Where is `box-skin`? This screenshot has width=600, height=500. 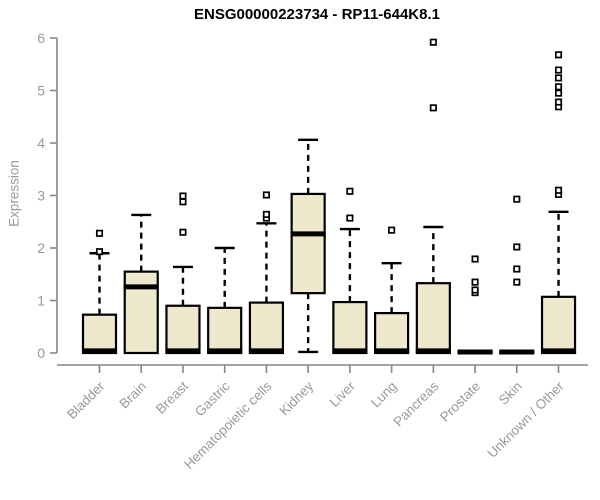
box-skin is located at coordinates (517, 275).